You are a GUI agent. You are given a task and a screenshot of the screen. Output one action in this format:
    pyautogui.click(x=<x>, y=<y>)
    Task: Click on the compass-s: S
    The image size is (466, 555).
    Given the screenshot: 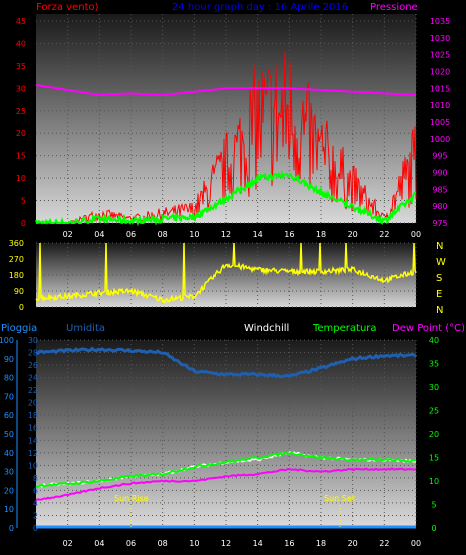 What is the action you would take?
    pyautogui.click(x=439, y=278)
    